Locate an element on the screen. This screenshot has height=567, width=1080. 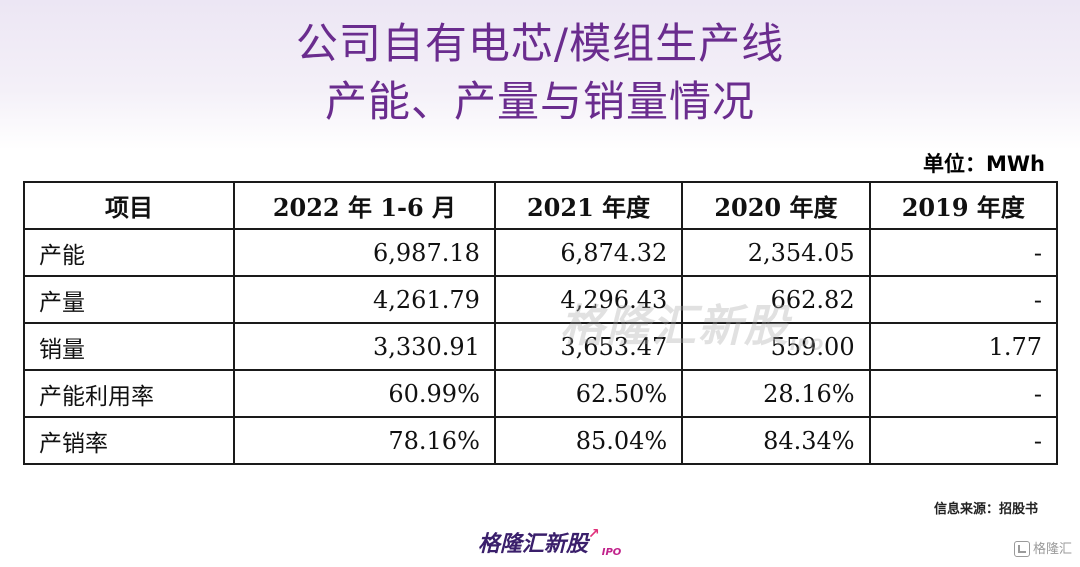
table-row: 产能利用率 60.99% 62.50% 28.16% - is located at coordinates (541, 393).